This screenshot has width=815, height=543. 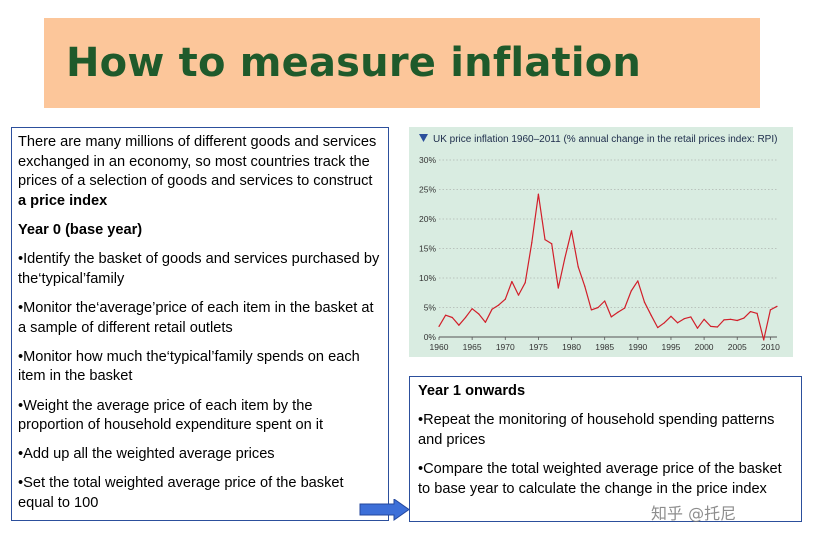 What do you see at coordinates (670, 347) in the screenshot?
I see `x-tick-label: 1995` at bounding box center [670, 347].